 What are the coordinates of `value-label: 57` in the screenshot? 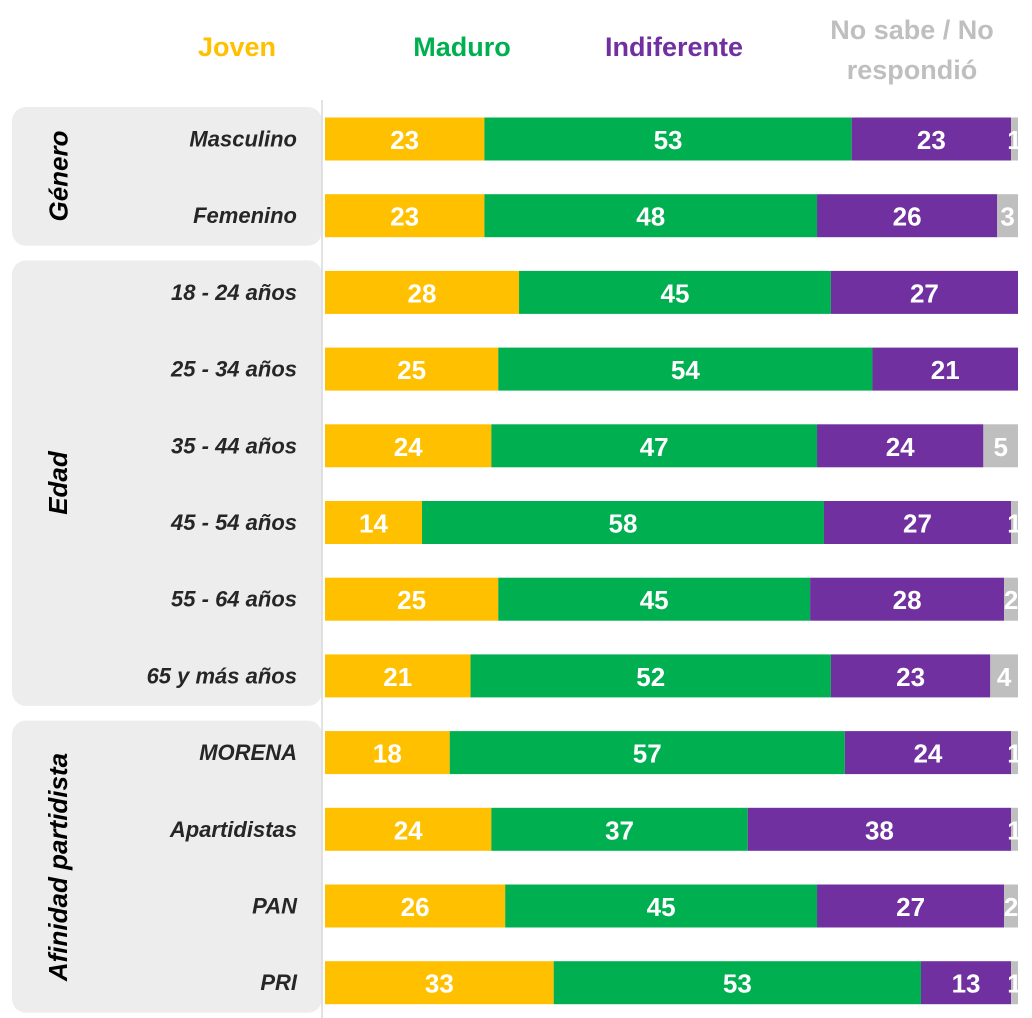 It's located at (647, 754).